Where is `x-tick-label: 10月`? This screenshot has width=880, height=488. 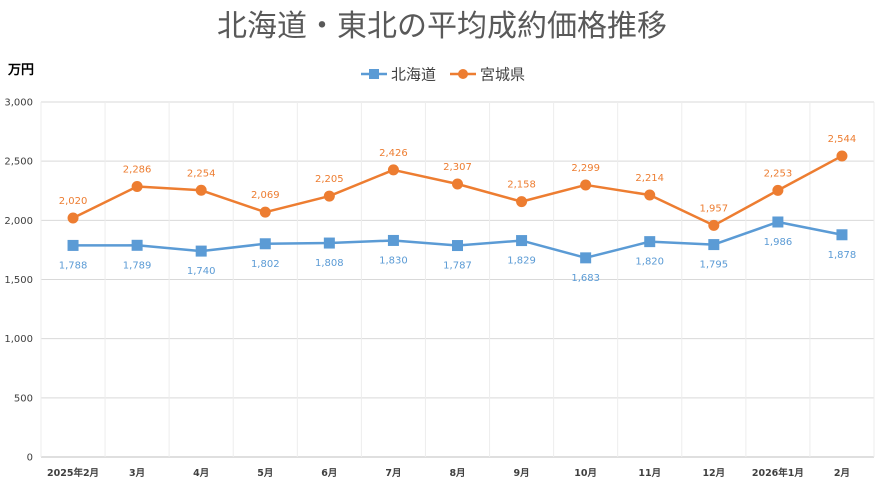
x-tick-label: 10月 is located at coordinates (585, 473).